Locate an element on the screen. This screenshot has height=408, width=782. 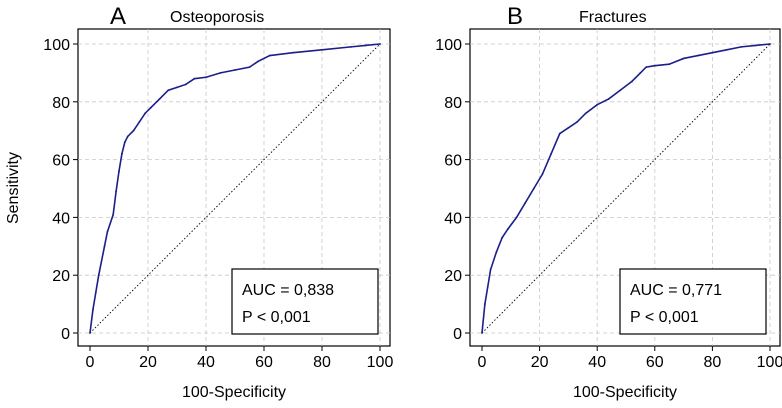
panel-a-p-value: P < 0,001 is located at coordinates (276, 317).